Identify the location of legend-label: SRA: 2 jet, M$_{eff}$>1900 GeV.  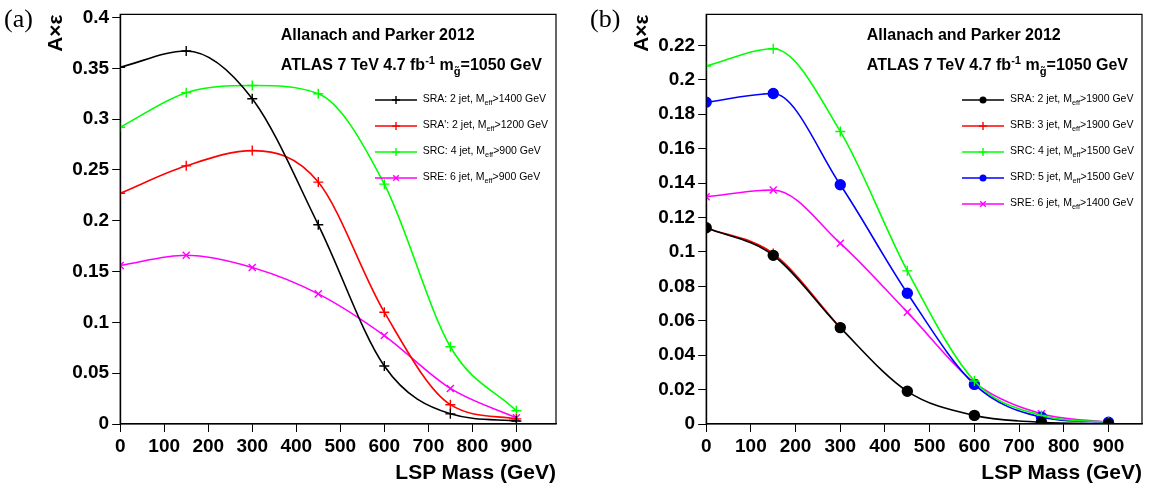
(1072, 100).